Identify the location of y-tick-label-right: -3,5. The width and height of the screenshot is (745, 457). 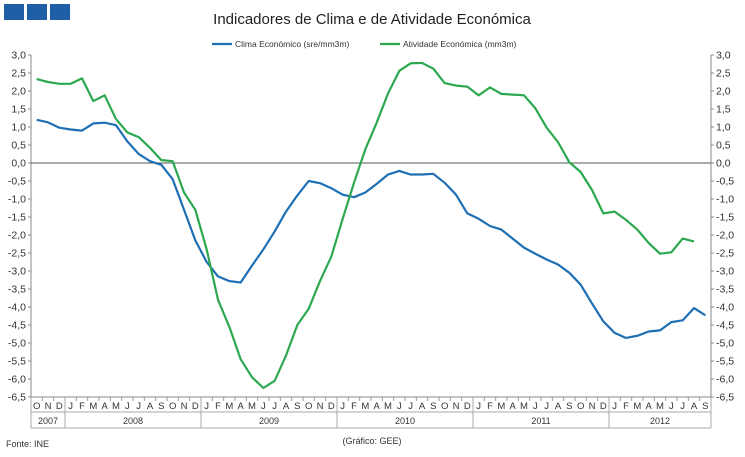
(725, 290).